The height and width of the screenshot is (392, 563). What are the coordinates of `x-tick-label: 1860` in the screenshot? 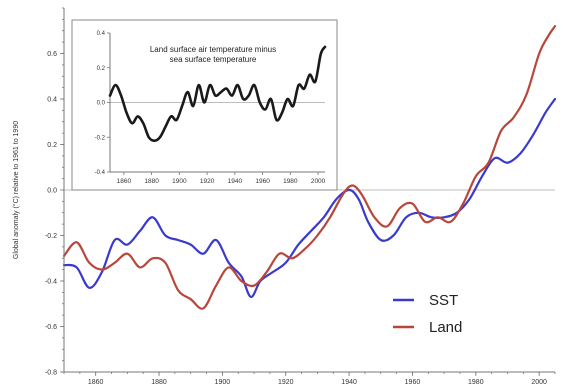 It's located at (96, 382).